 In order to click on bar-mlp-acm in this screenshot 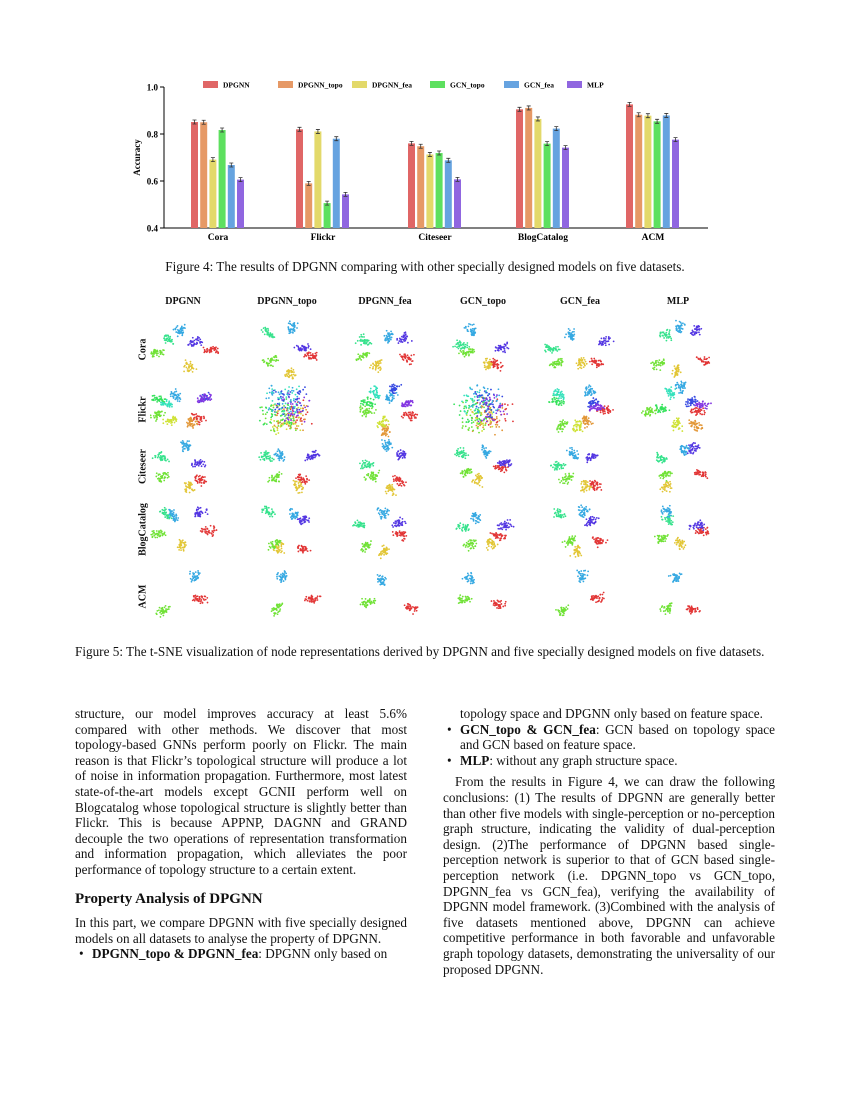, I will do `click(675, 183)`.